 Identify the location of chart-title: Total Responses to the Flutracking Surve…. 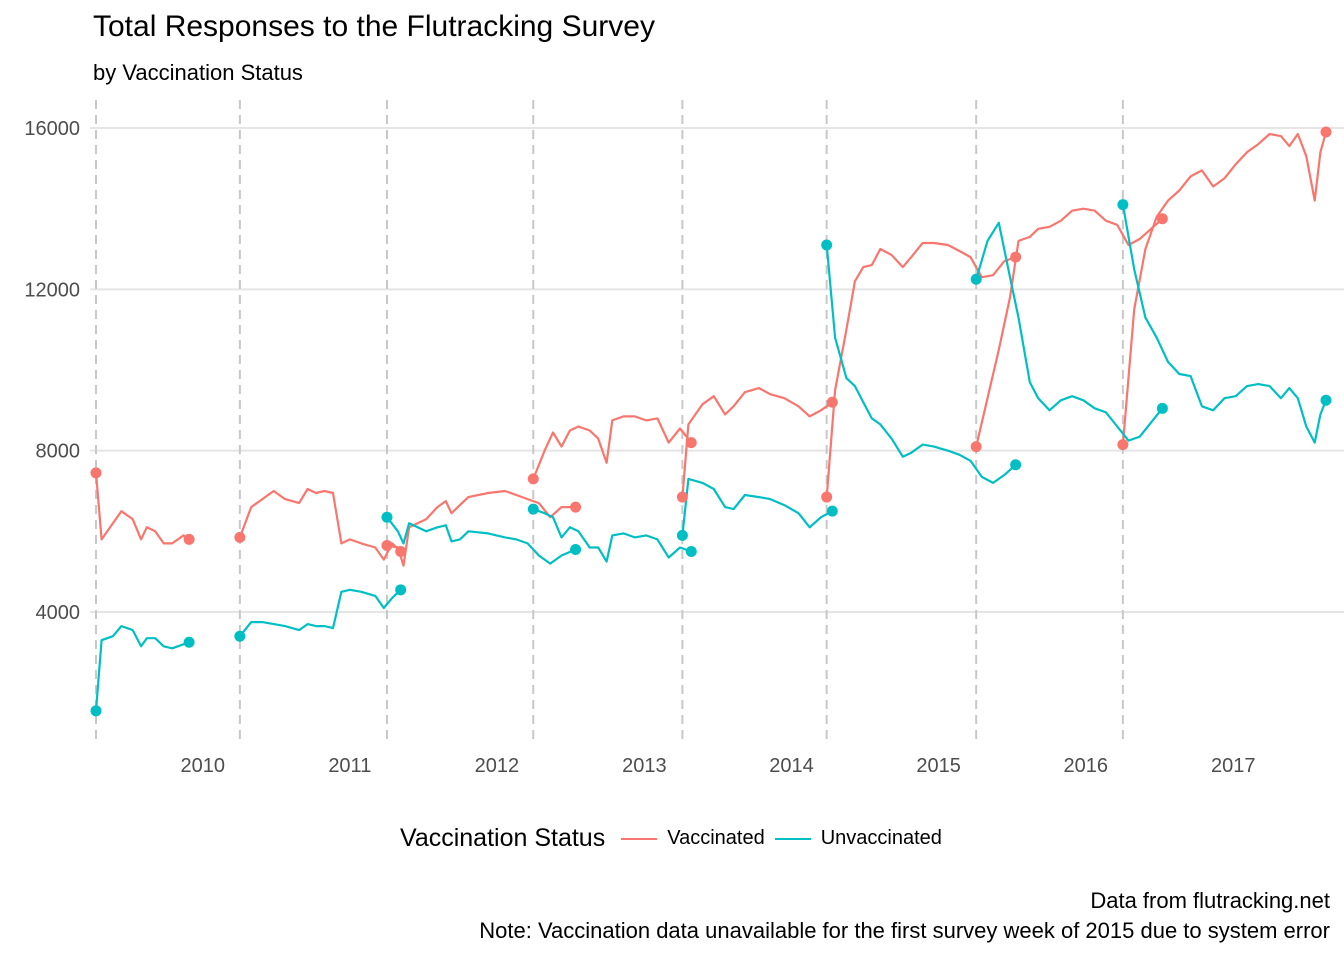
(374, 26).